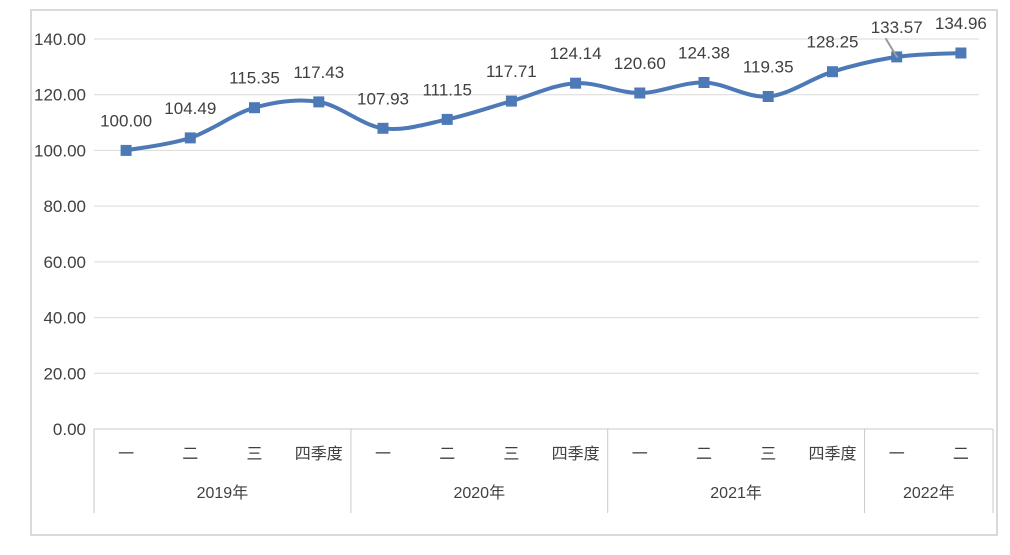  Describe the element at coordinates (383, 98) in the screenshot. I see `data-point-label: 107.93` at that location.